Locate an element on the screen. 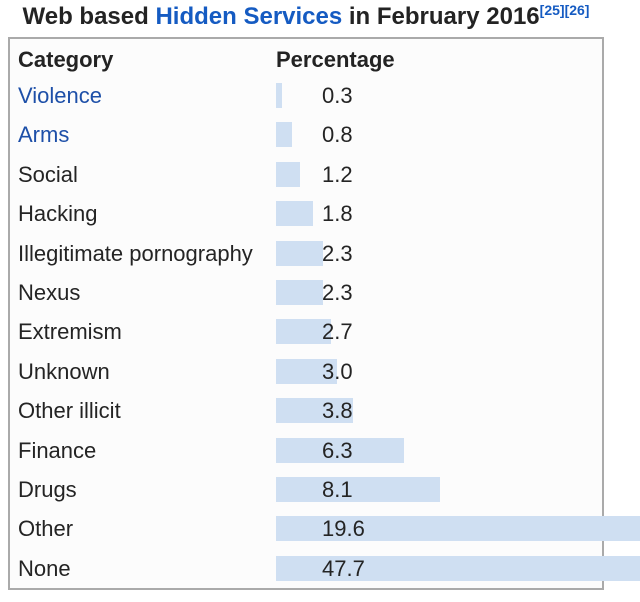 This screenshot has height=602, width=640. table-row: 6.3 Finance is located at coordinates (306, 450).